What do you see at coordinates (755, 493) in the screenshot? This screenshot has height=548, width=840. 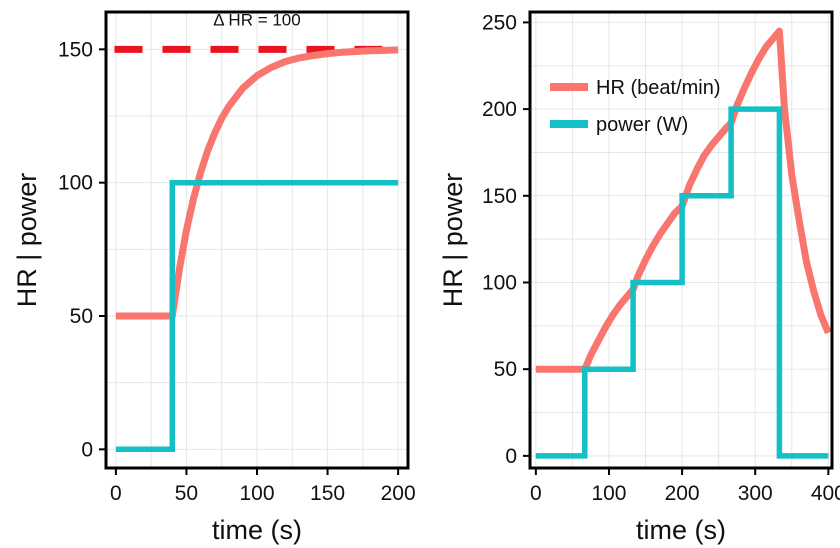 I see `x-tick-label: 300` at bounding box center [755, 493].